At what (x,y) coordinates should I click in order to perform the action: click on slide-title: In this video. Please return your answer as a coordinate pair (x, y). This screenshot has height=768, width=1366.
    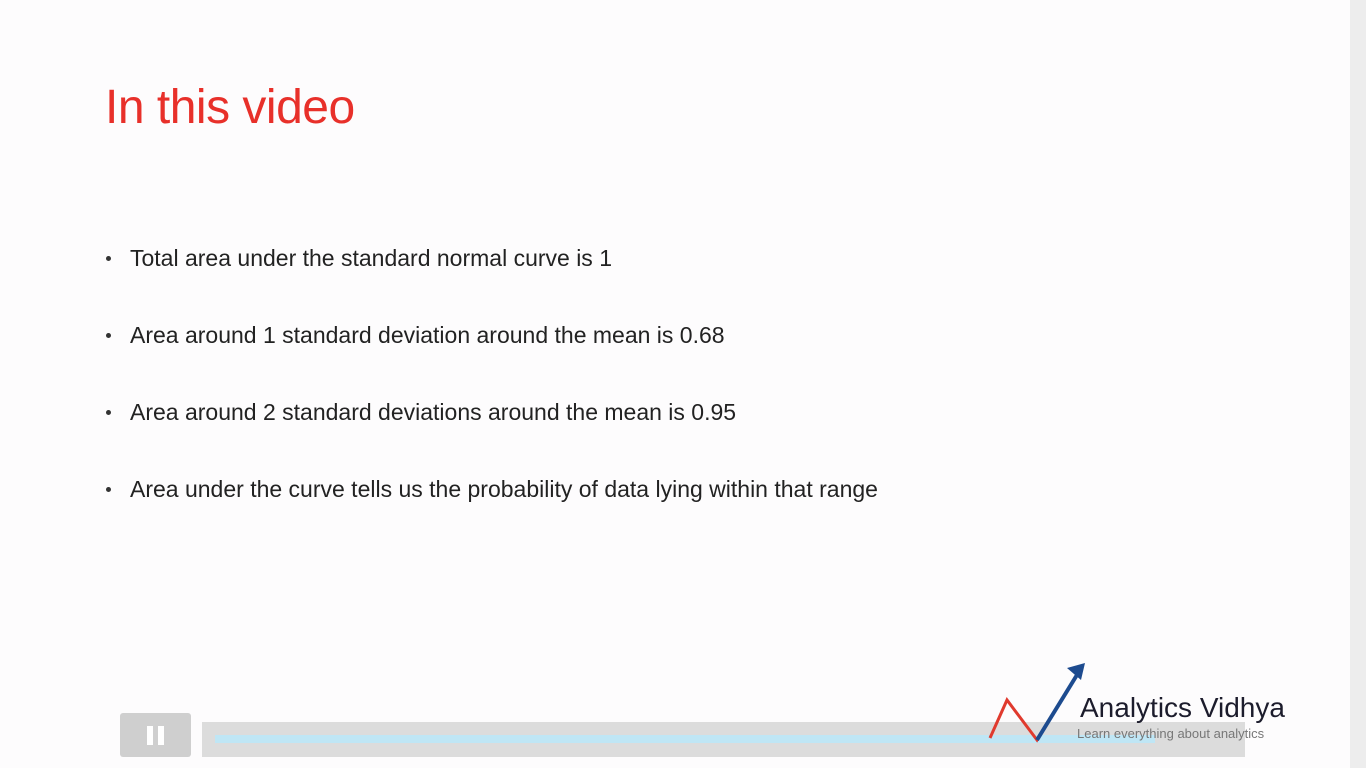
    Looking at the image, I should click on (230, 107).